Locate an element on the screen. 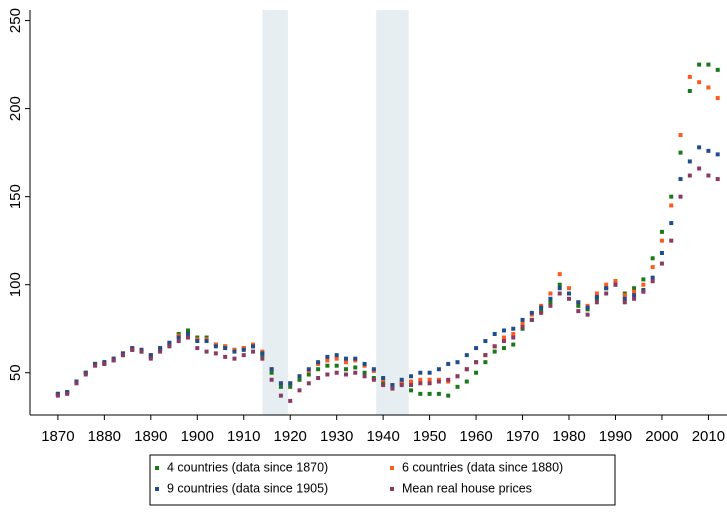  y-tick-label: 50 is located at coordinates (15, 372).